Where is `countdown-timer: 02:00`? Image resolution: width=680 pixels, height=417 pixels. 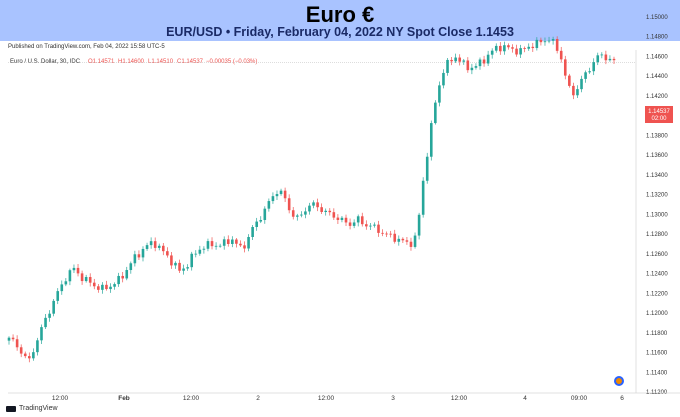
countdown-timer: 02:00 is located at coordinates (659, 119).